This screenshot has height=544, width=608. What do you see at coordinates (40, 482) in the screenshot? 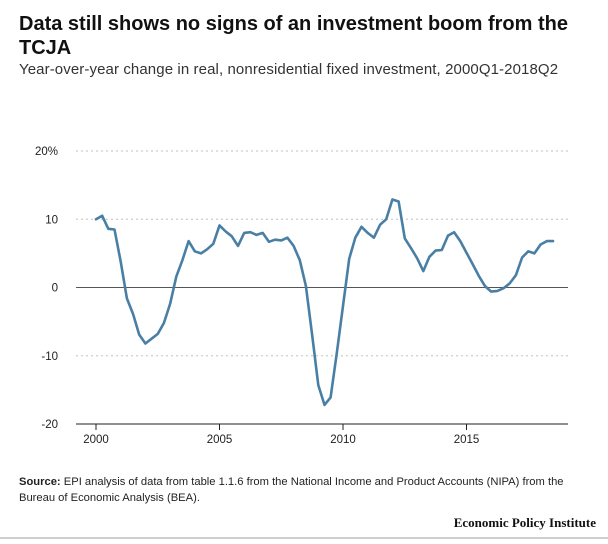
I see `source-label: Source:` at bounding box center [40, 482].